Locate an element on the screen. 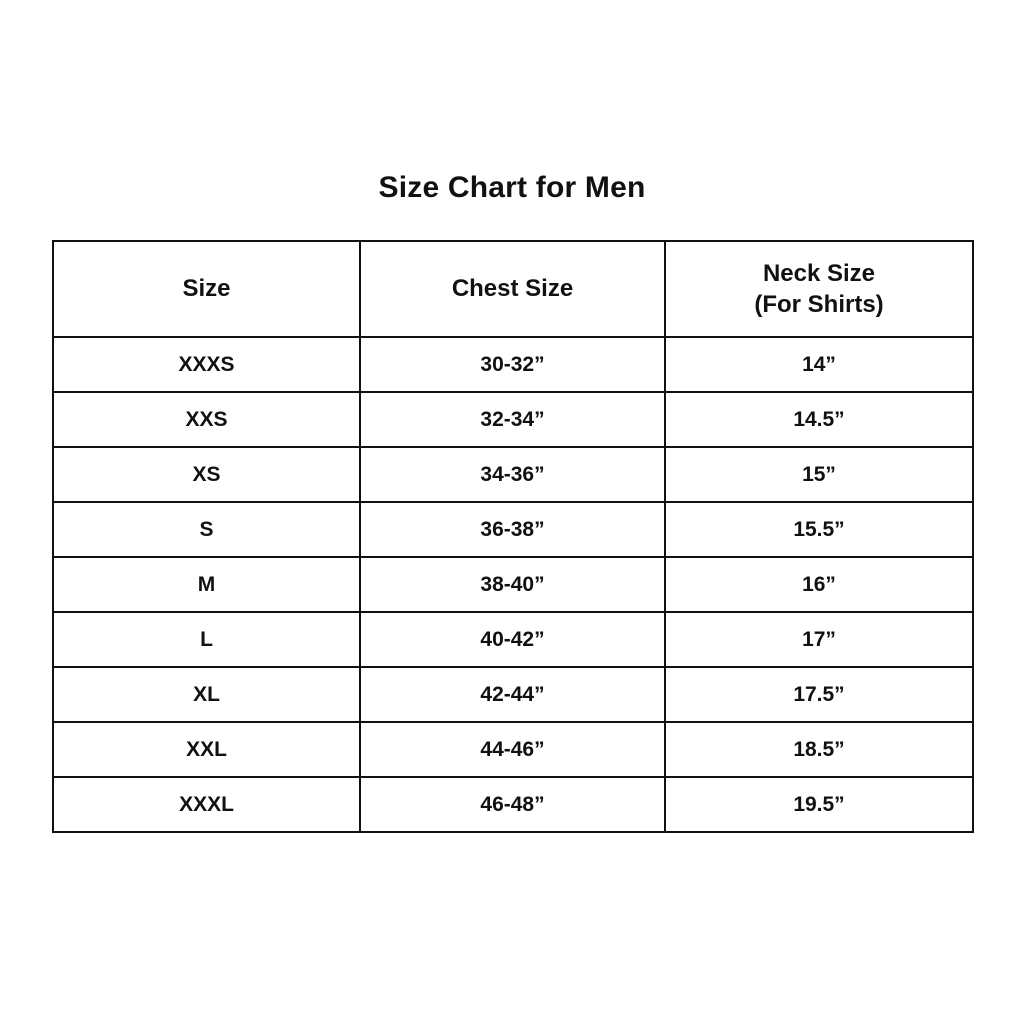  table-header: Size Chest Size Neck Size (For Shirts) is located at coordinates (513, 289).